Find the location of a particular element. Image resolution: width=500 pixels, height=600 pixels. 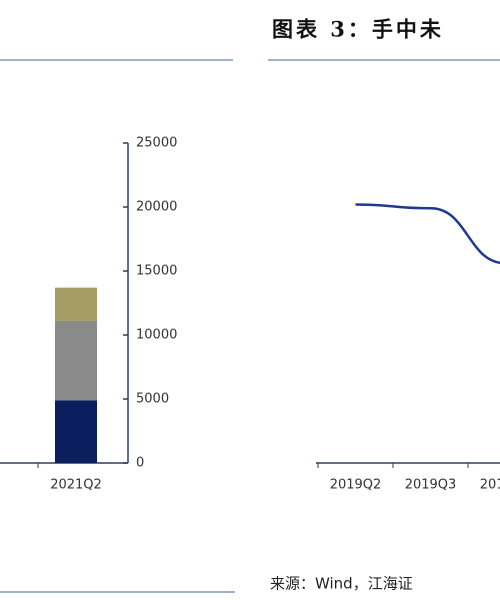

y-tick-label: 5000 is located at coordinates (152, 399).